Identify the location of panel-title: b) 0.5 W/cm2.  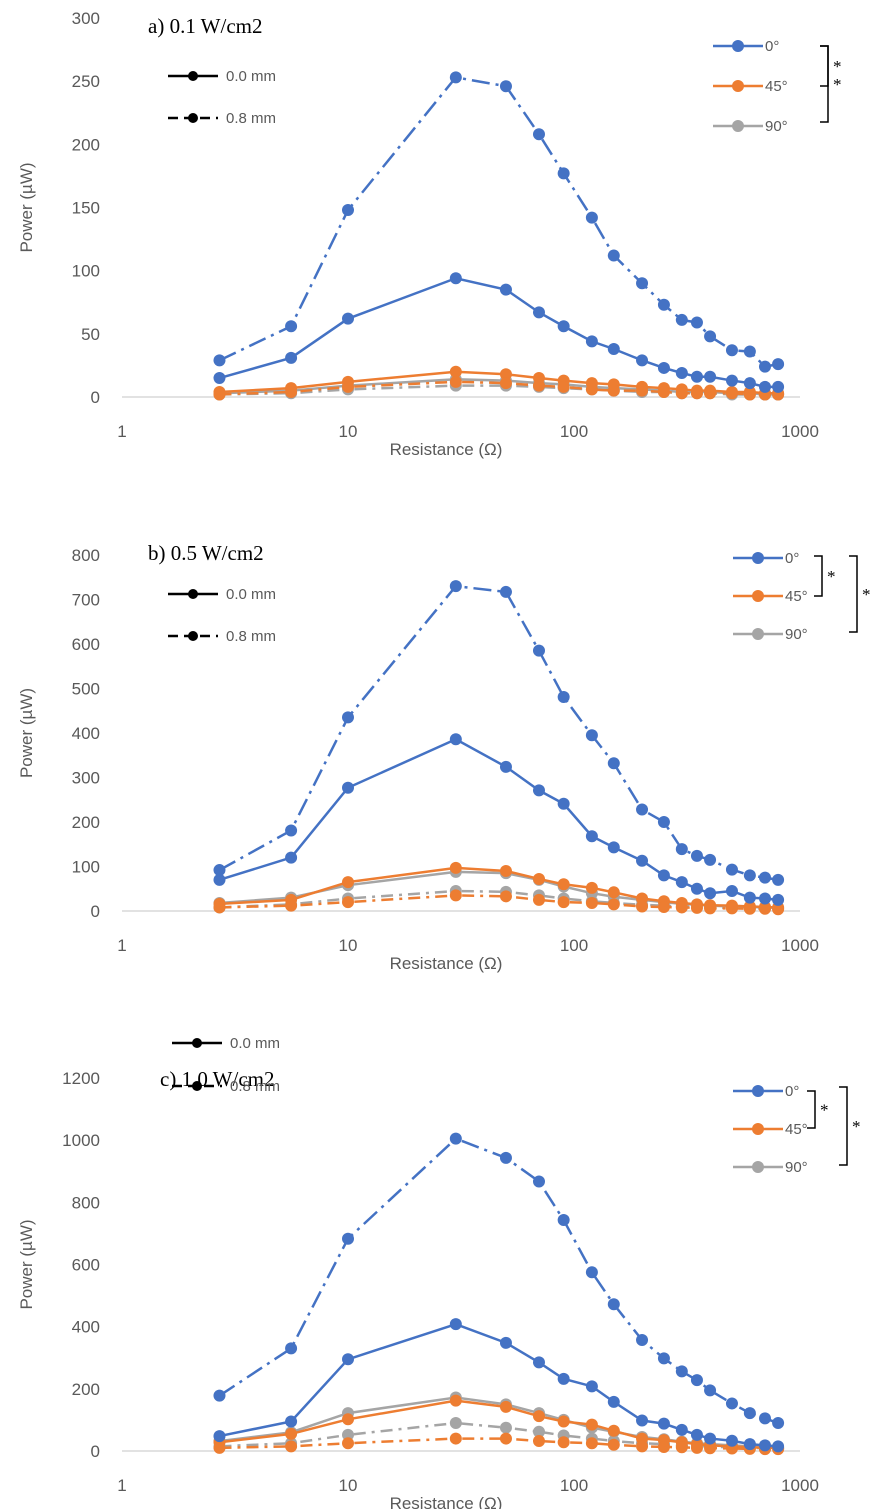
(206, 553).